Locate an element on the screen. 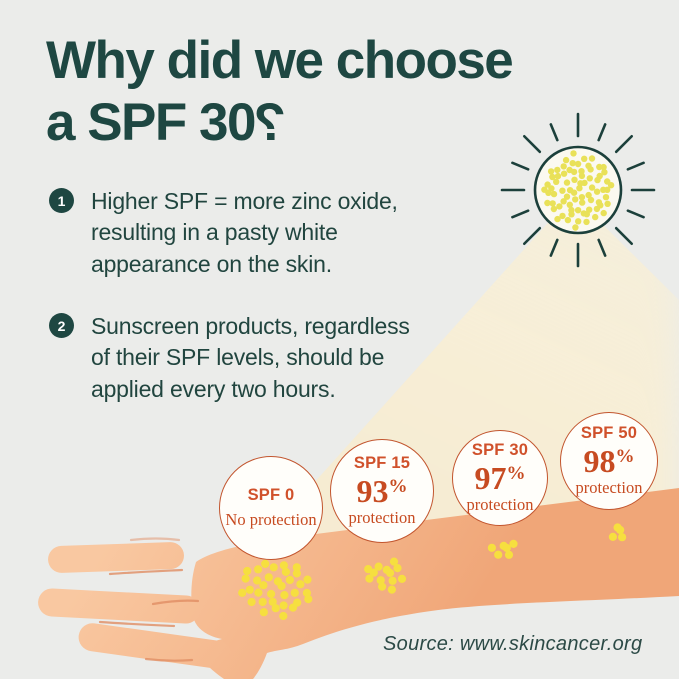 The height and width of the screenshot is (679, 679). spf-0-label: SPF 0 is located at coordinates (271, 495).